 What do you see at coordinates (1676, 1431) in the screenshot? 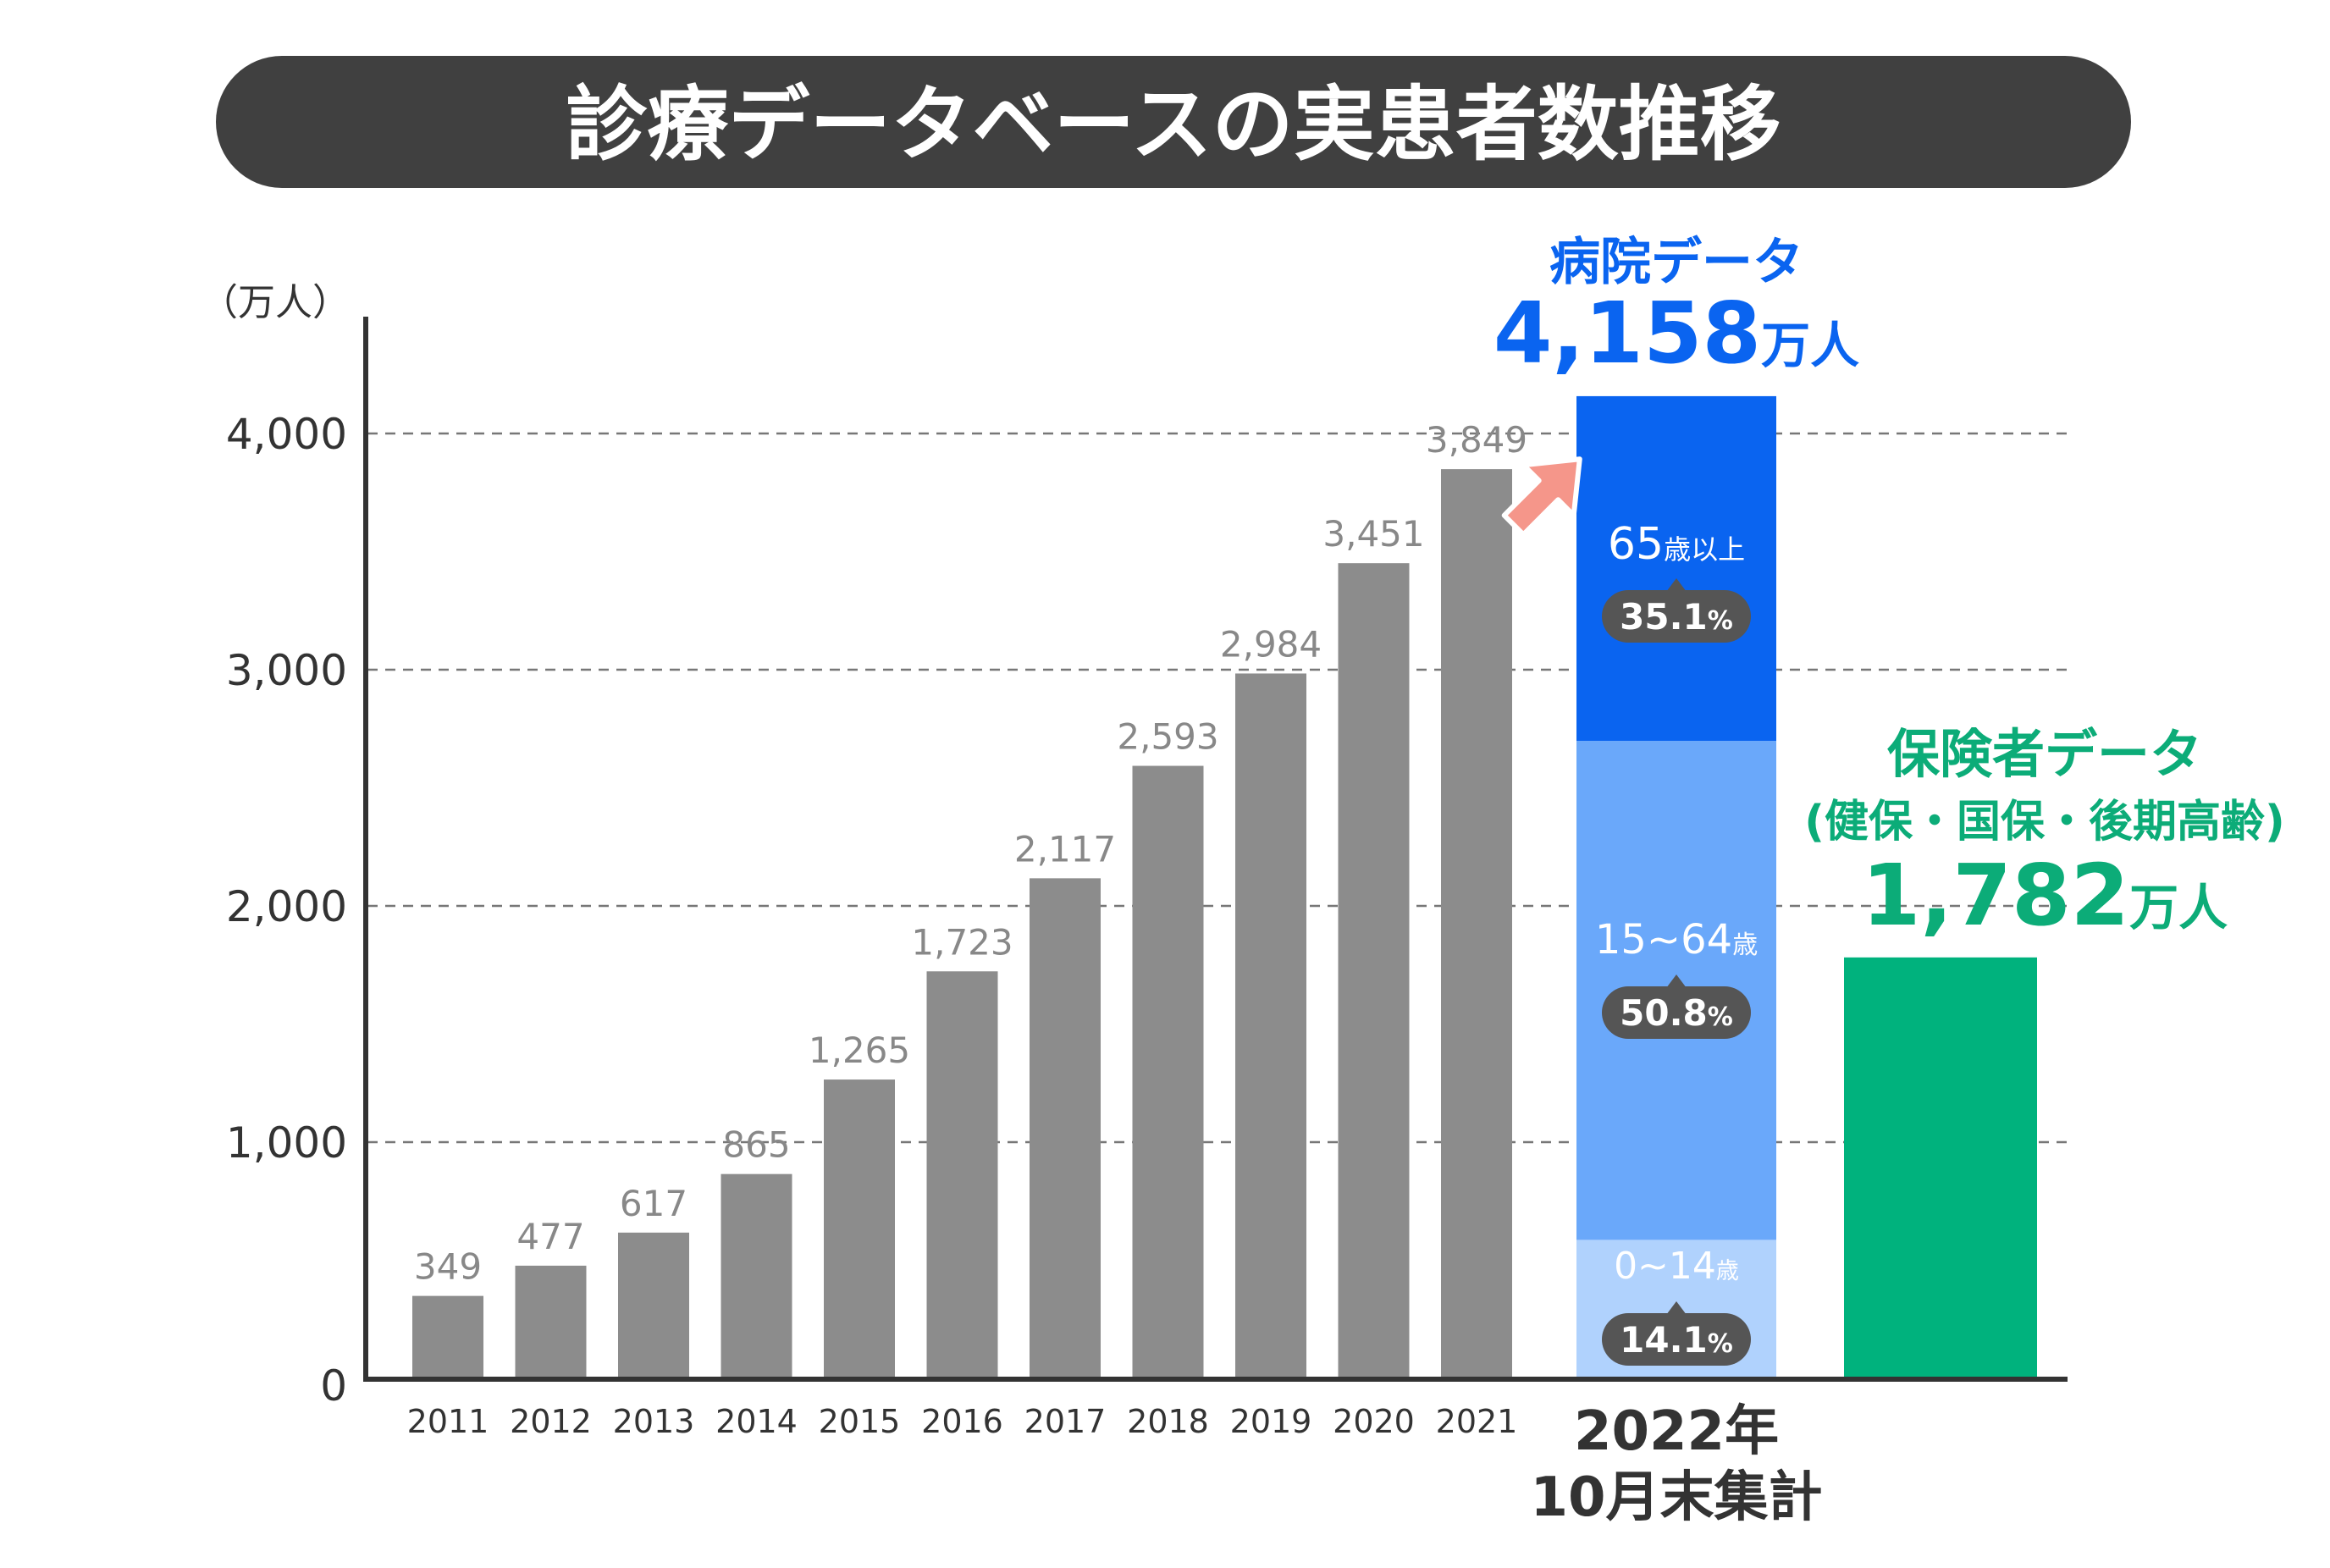
I see `x-label-2022-line1: 2022年` at bounding box center [1676, 1431].